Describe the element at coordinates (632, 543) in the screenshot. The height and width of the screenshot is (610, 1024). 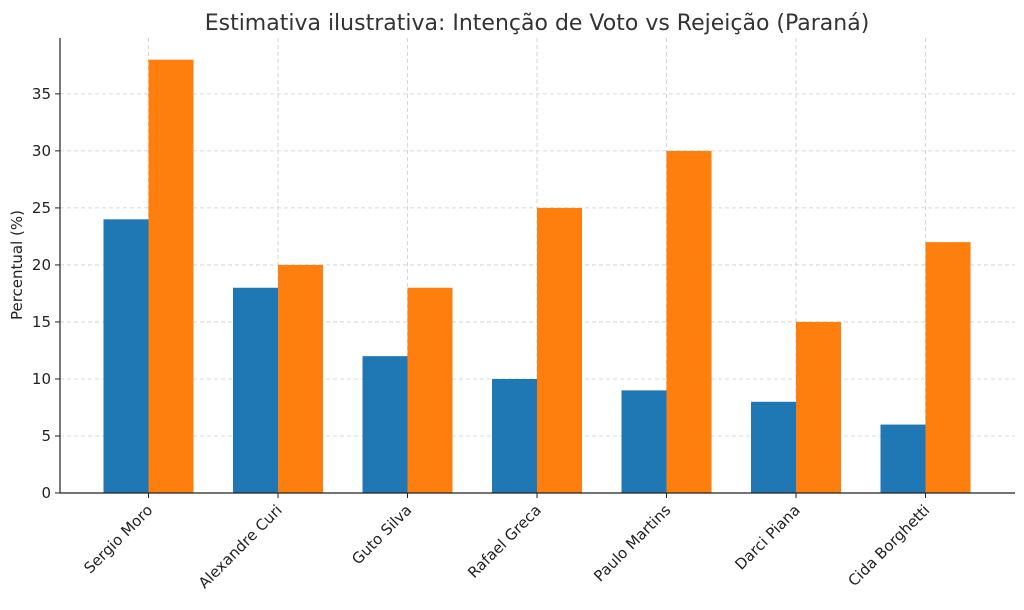
I see `x-tick-label: Paulo Martins` at that location.